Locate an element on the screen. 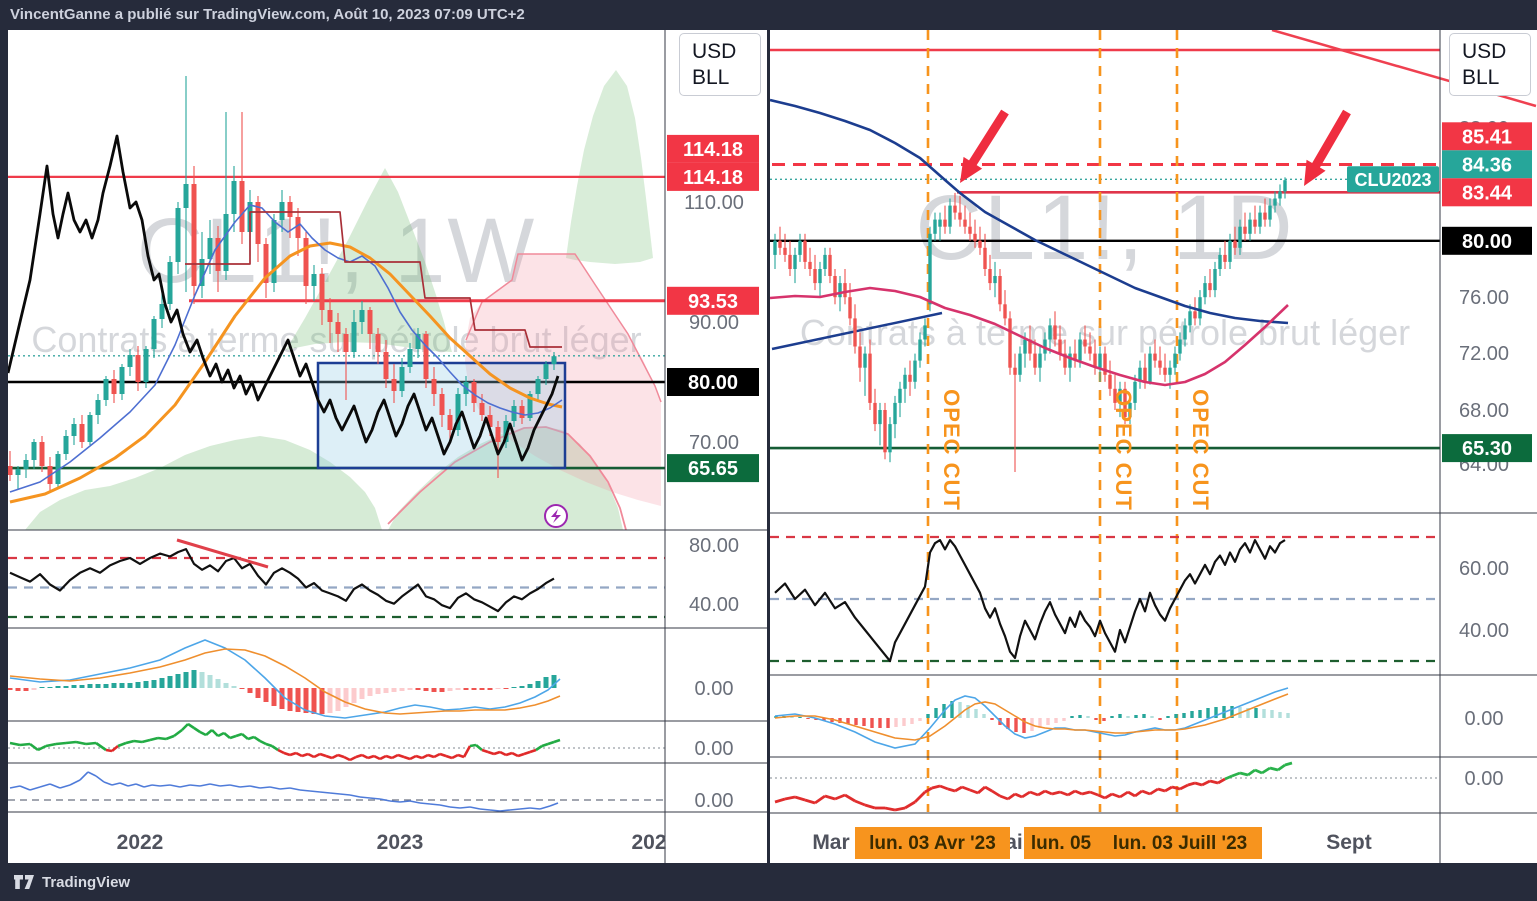 The image size is (1537, 901). price-tick-label: 90.00 is located at coordinates (714, 323).